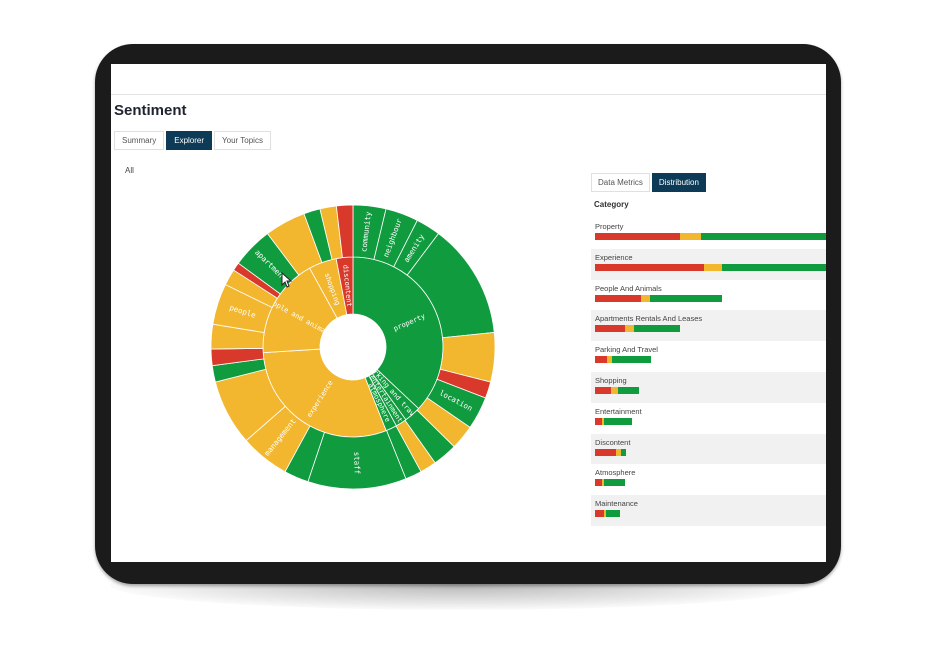 The width and height of the screenshot is (926, 648). Describe the element at coordinates (614, 257) in the screenshot. I see `category-label: Experience` at that location.